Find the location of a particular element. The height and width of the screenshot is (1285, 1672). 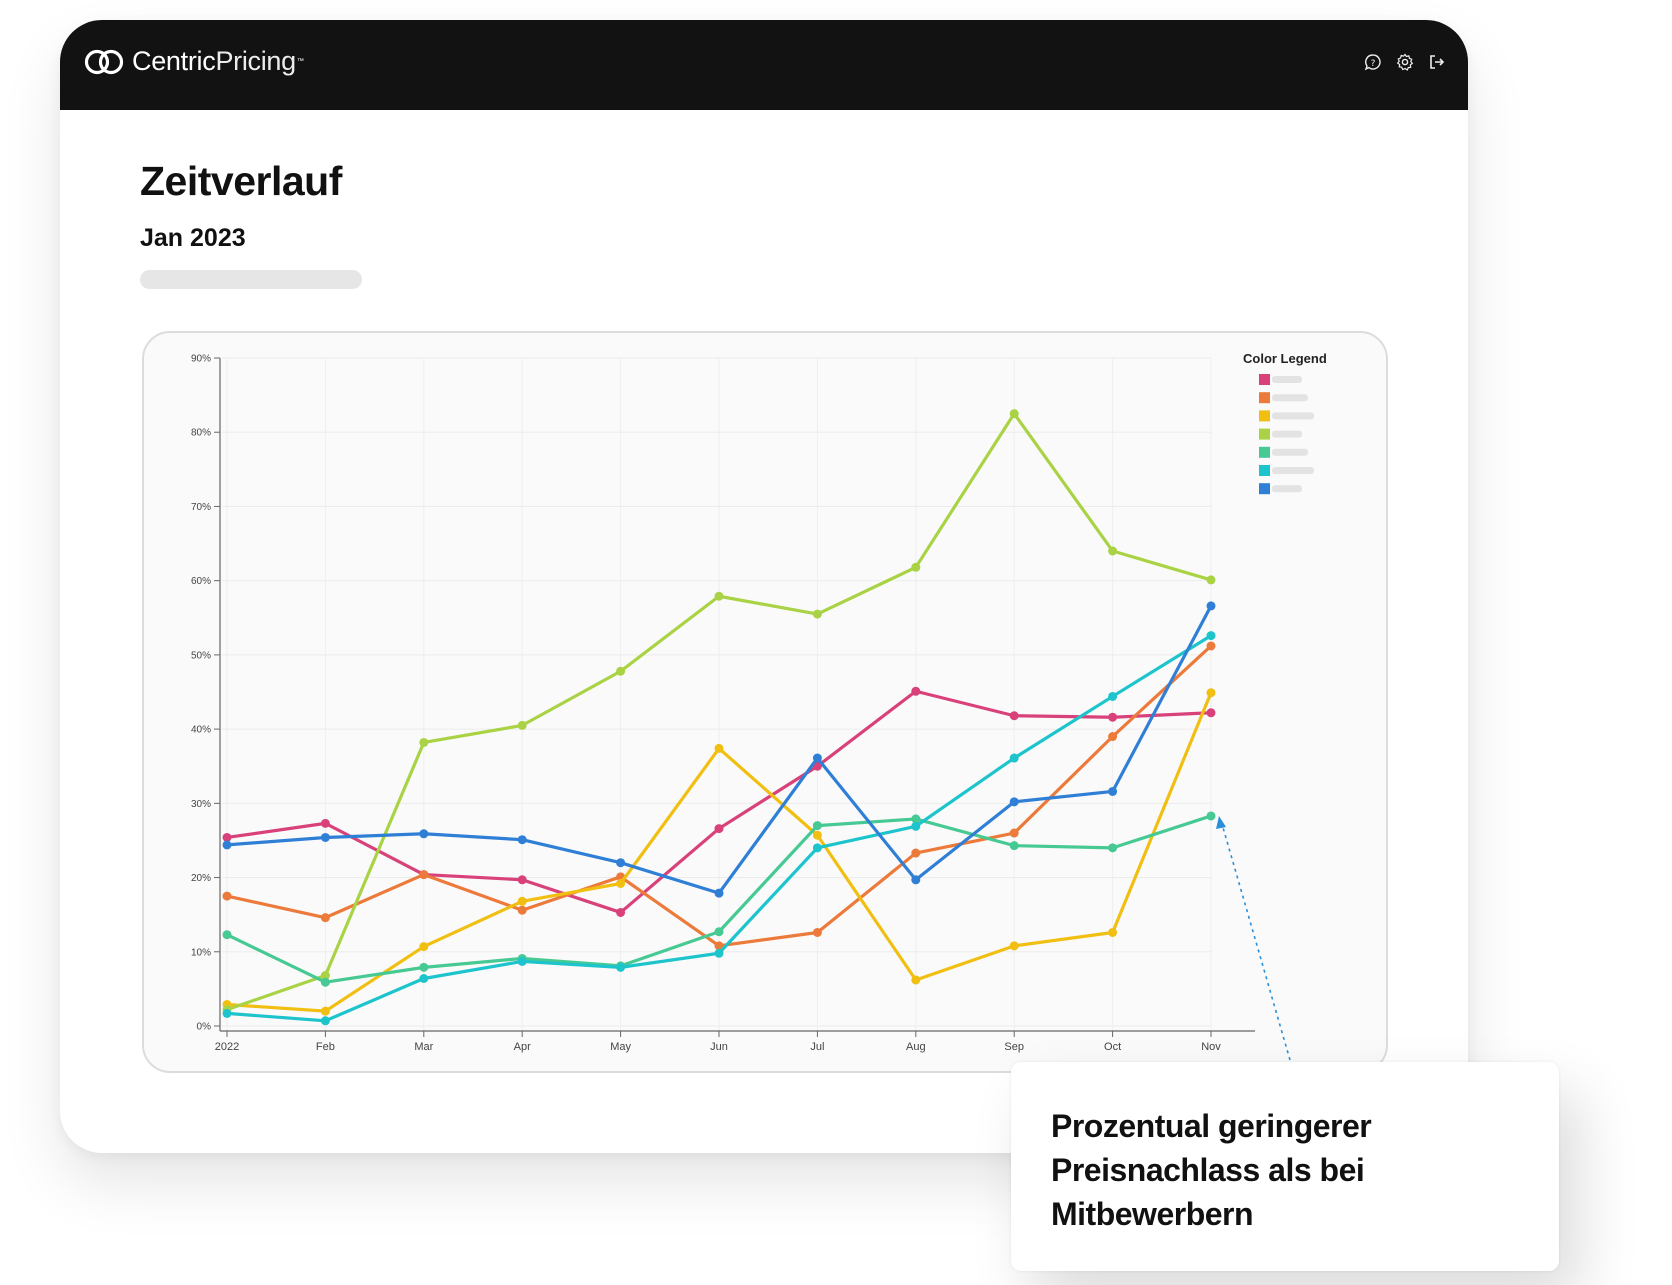

y-tick-label: 70% is located at coordinates (201, 507).